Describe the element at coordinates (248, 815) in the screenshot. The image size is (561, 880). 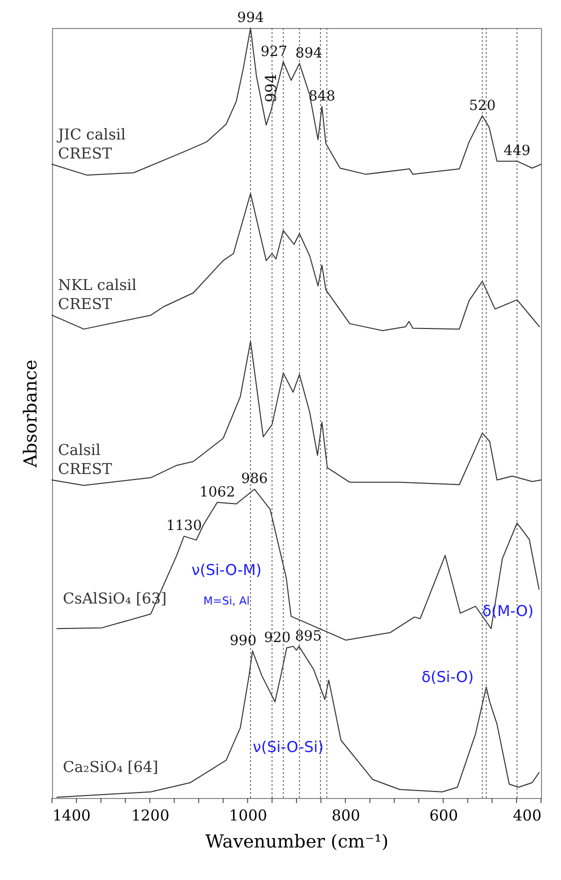
I see `x-tick-label: 1000` at that location.